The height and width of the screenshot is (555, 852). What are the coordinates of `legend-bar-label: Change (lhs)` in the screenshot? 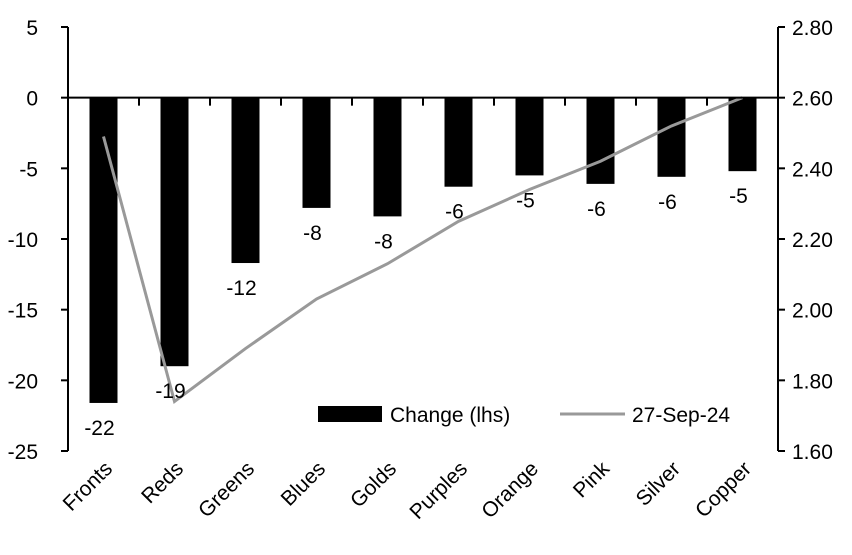 It's located at (450, 415).